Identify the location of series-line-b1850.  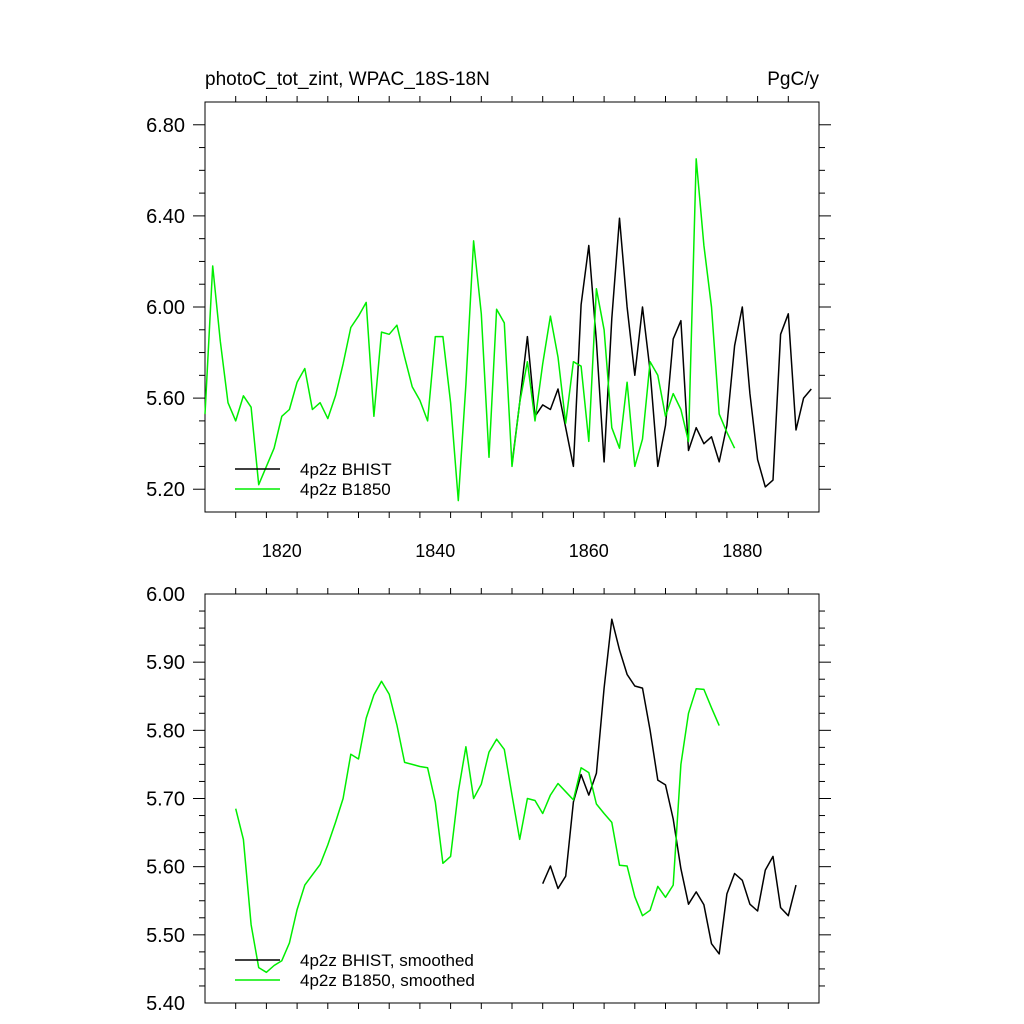
(477, 827).